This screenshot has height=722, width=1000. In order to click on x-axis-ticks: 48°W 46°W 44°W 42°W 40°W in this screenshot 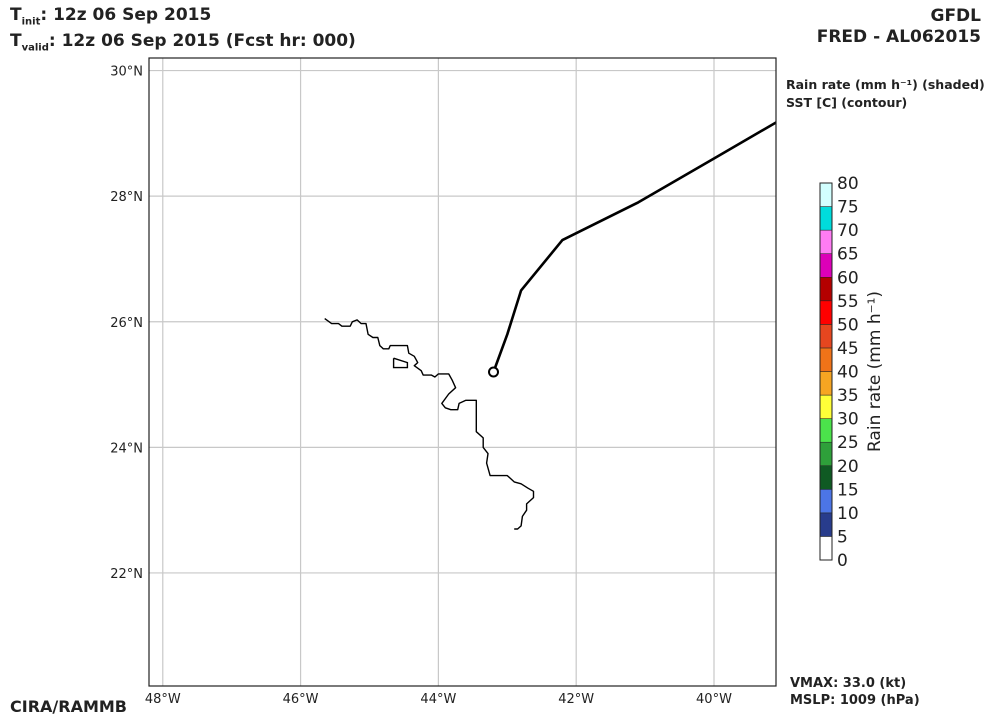, I will do `click(438, 699)`.